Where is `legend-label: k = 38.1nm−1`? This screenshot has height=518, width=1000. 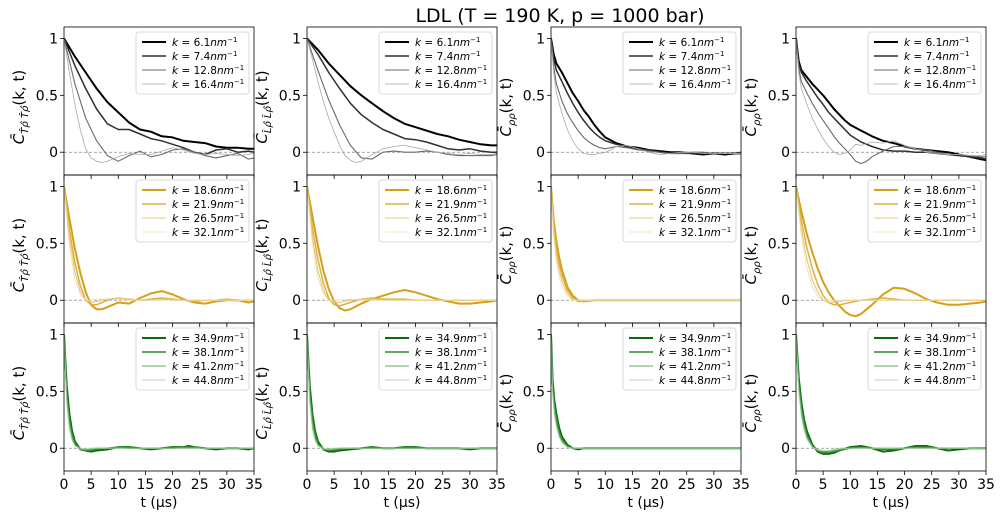
legend-label: k = 38.1nm−1 is located at coordinates (451, 352).